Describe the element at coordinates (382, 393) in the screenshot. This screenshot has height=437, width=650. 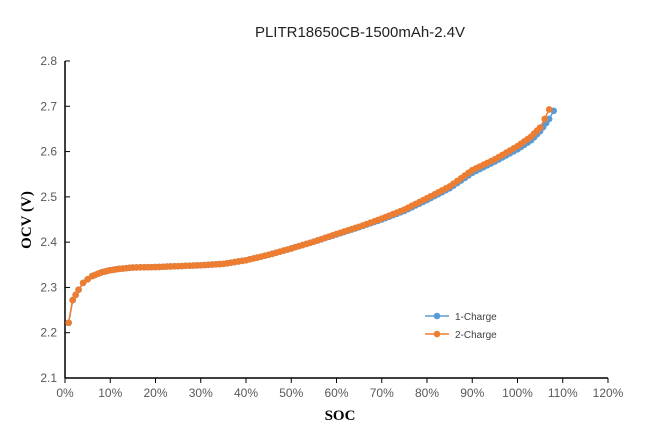
I see `x-tick-label: 70%` at that location.